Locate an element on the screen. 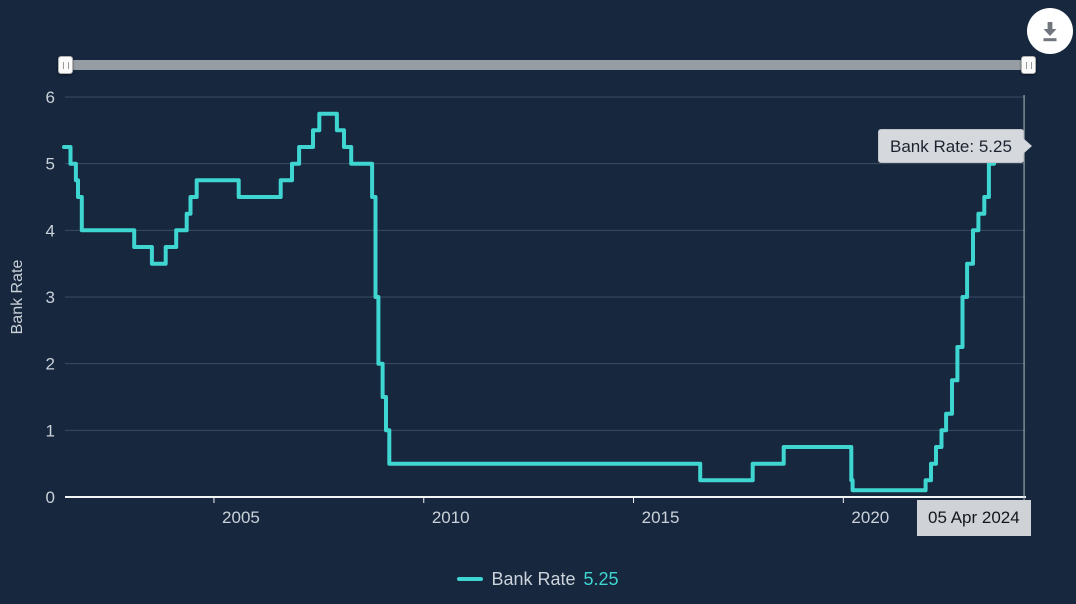 The image size is (1076, 604). chart-tooltip: Bank Rate: 5.25 is located at coordinates (955, 146).